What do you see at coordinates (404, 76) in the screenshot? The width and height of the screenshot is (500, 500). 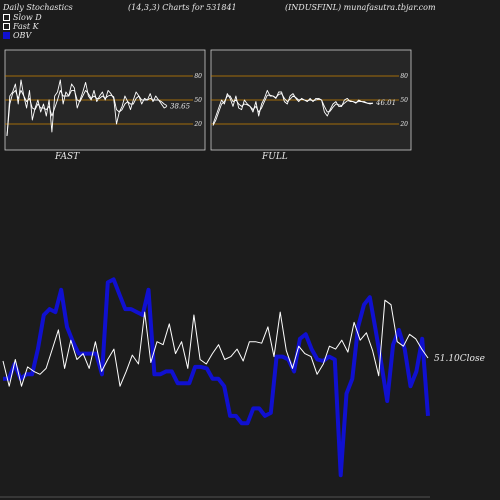 I see `tick-label-full-80: 80` at bounding box center [404, 76].